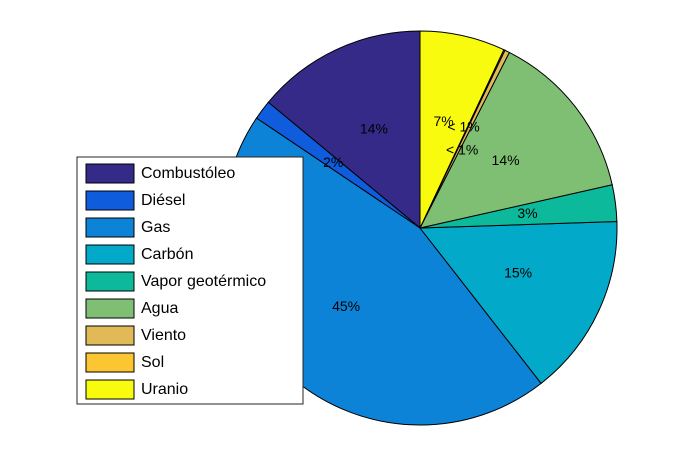  I want to click on legend-label-2: Gas, so click(155, 227).